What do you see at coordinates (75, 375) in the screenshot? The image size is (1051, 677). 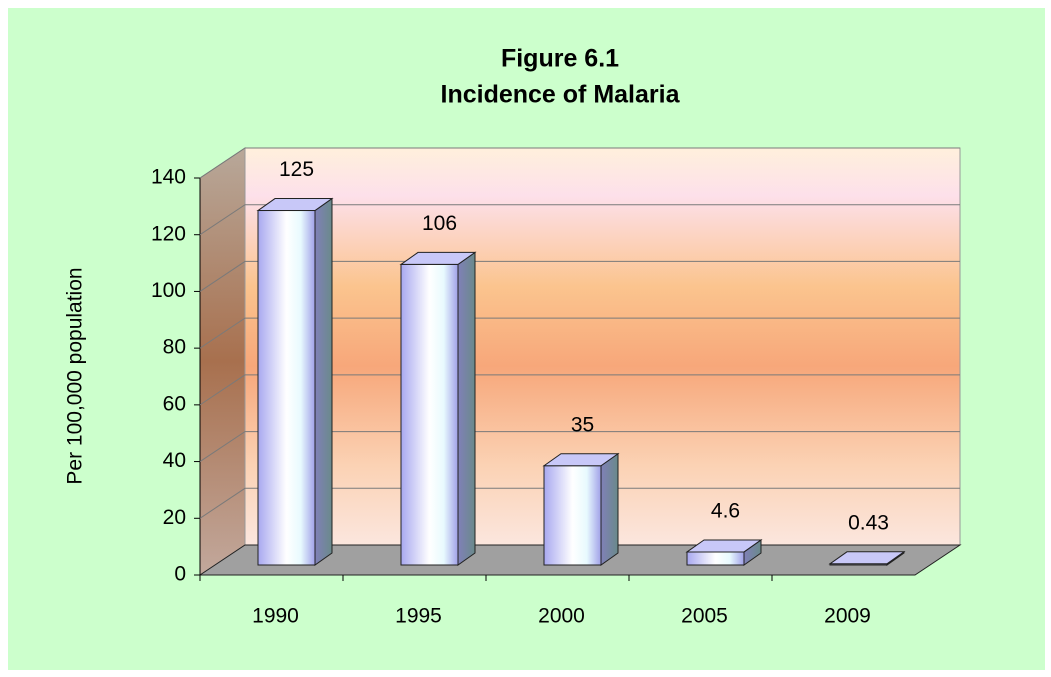 I see `y-axis-label: Per 100,000 population` at bounding box center [75, 375].